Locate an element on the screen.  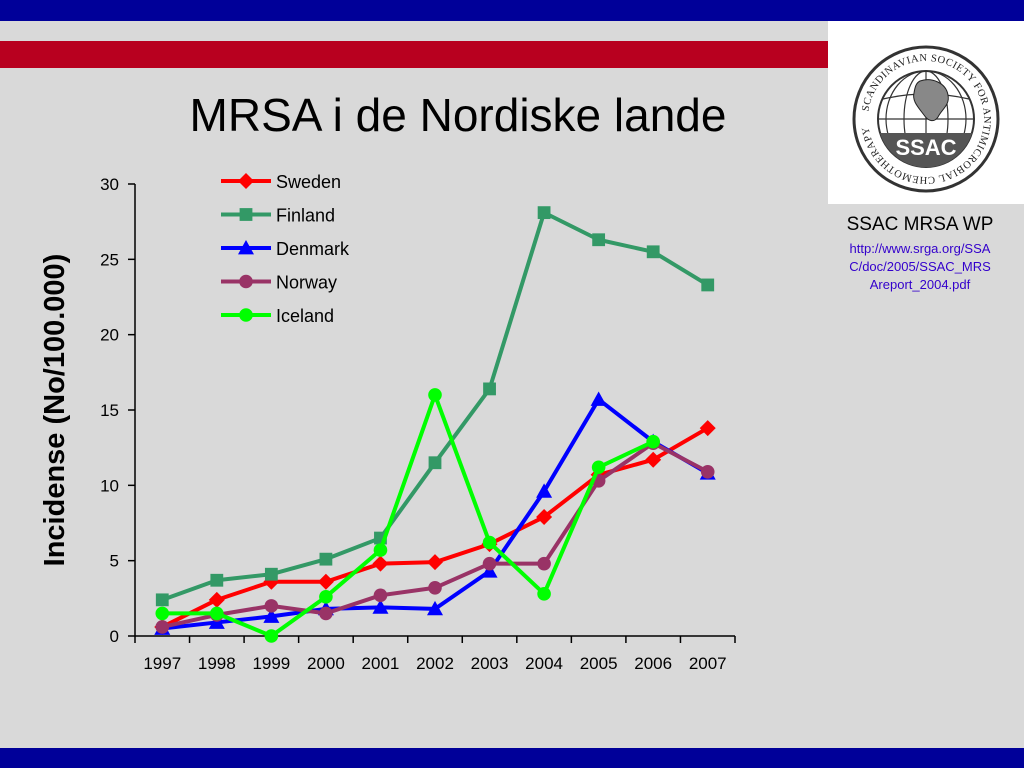
legend-label: Finland is located at coordinates (305, 216).